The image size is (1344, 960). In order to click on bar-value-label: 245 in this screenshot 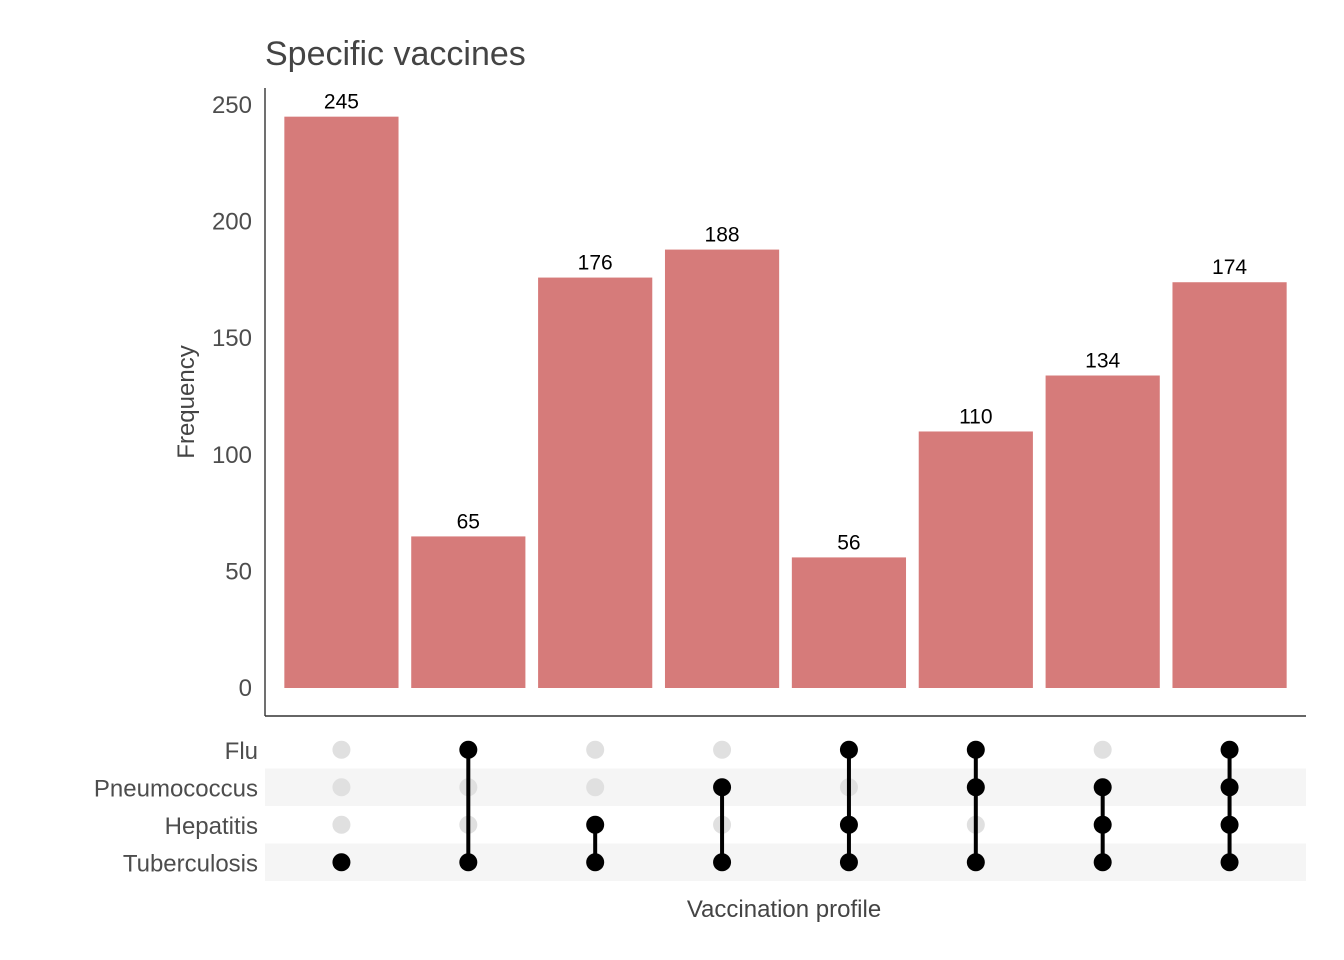, I will do `click(341, 102)`.